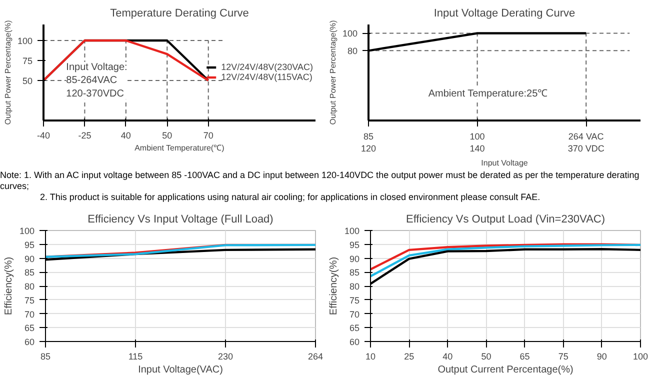 The width and height of the screenshot is (650, 385). Describe the element at coordinates (290, 197) in the screenshot. I see `text: 2. This product is suitable for applications using natural air cooling; for applications in closed environment please consult FAE.` at that location.